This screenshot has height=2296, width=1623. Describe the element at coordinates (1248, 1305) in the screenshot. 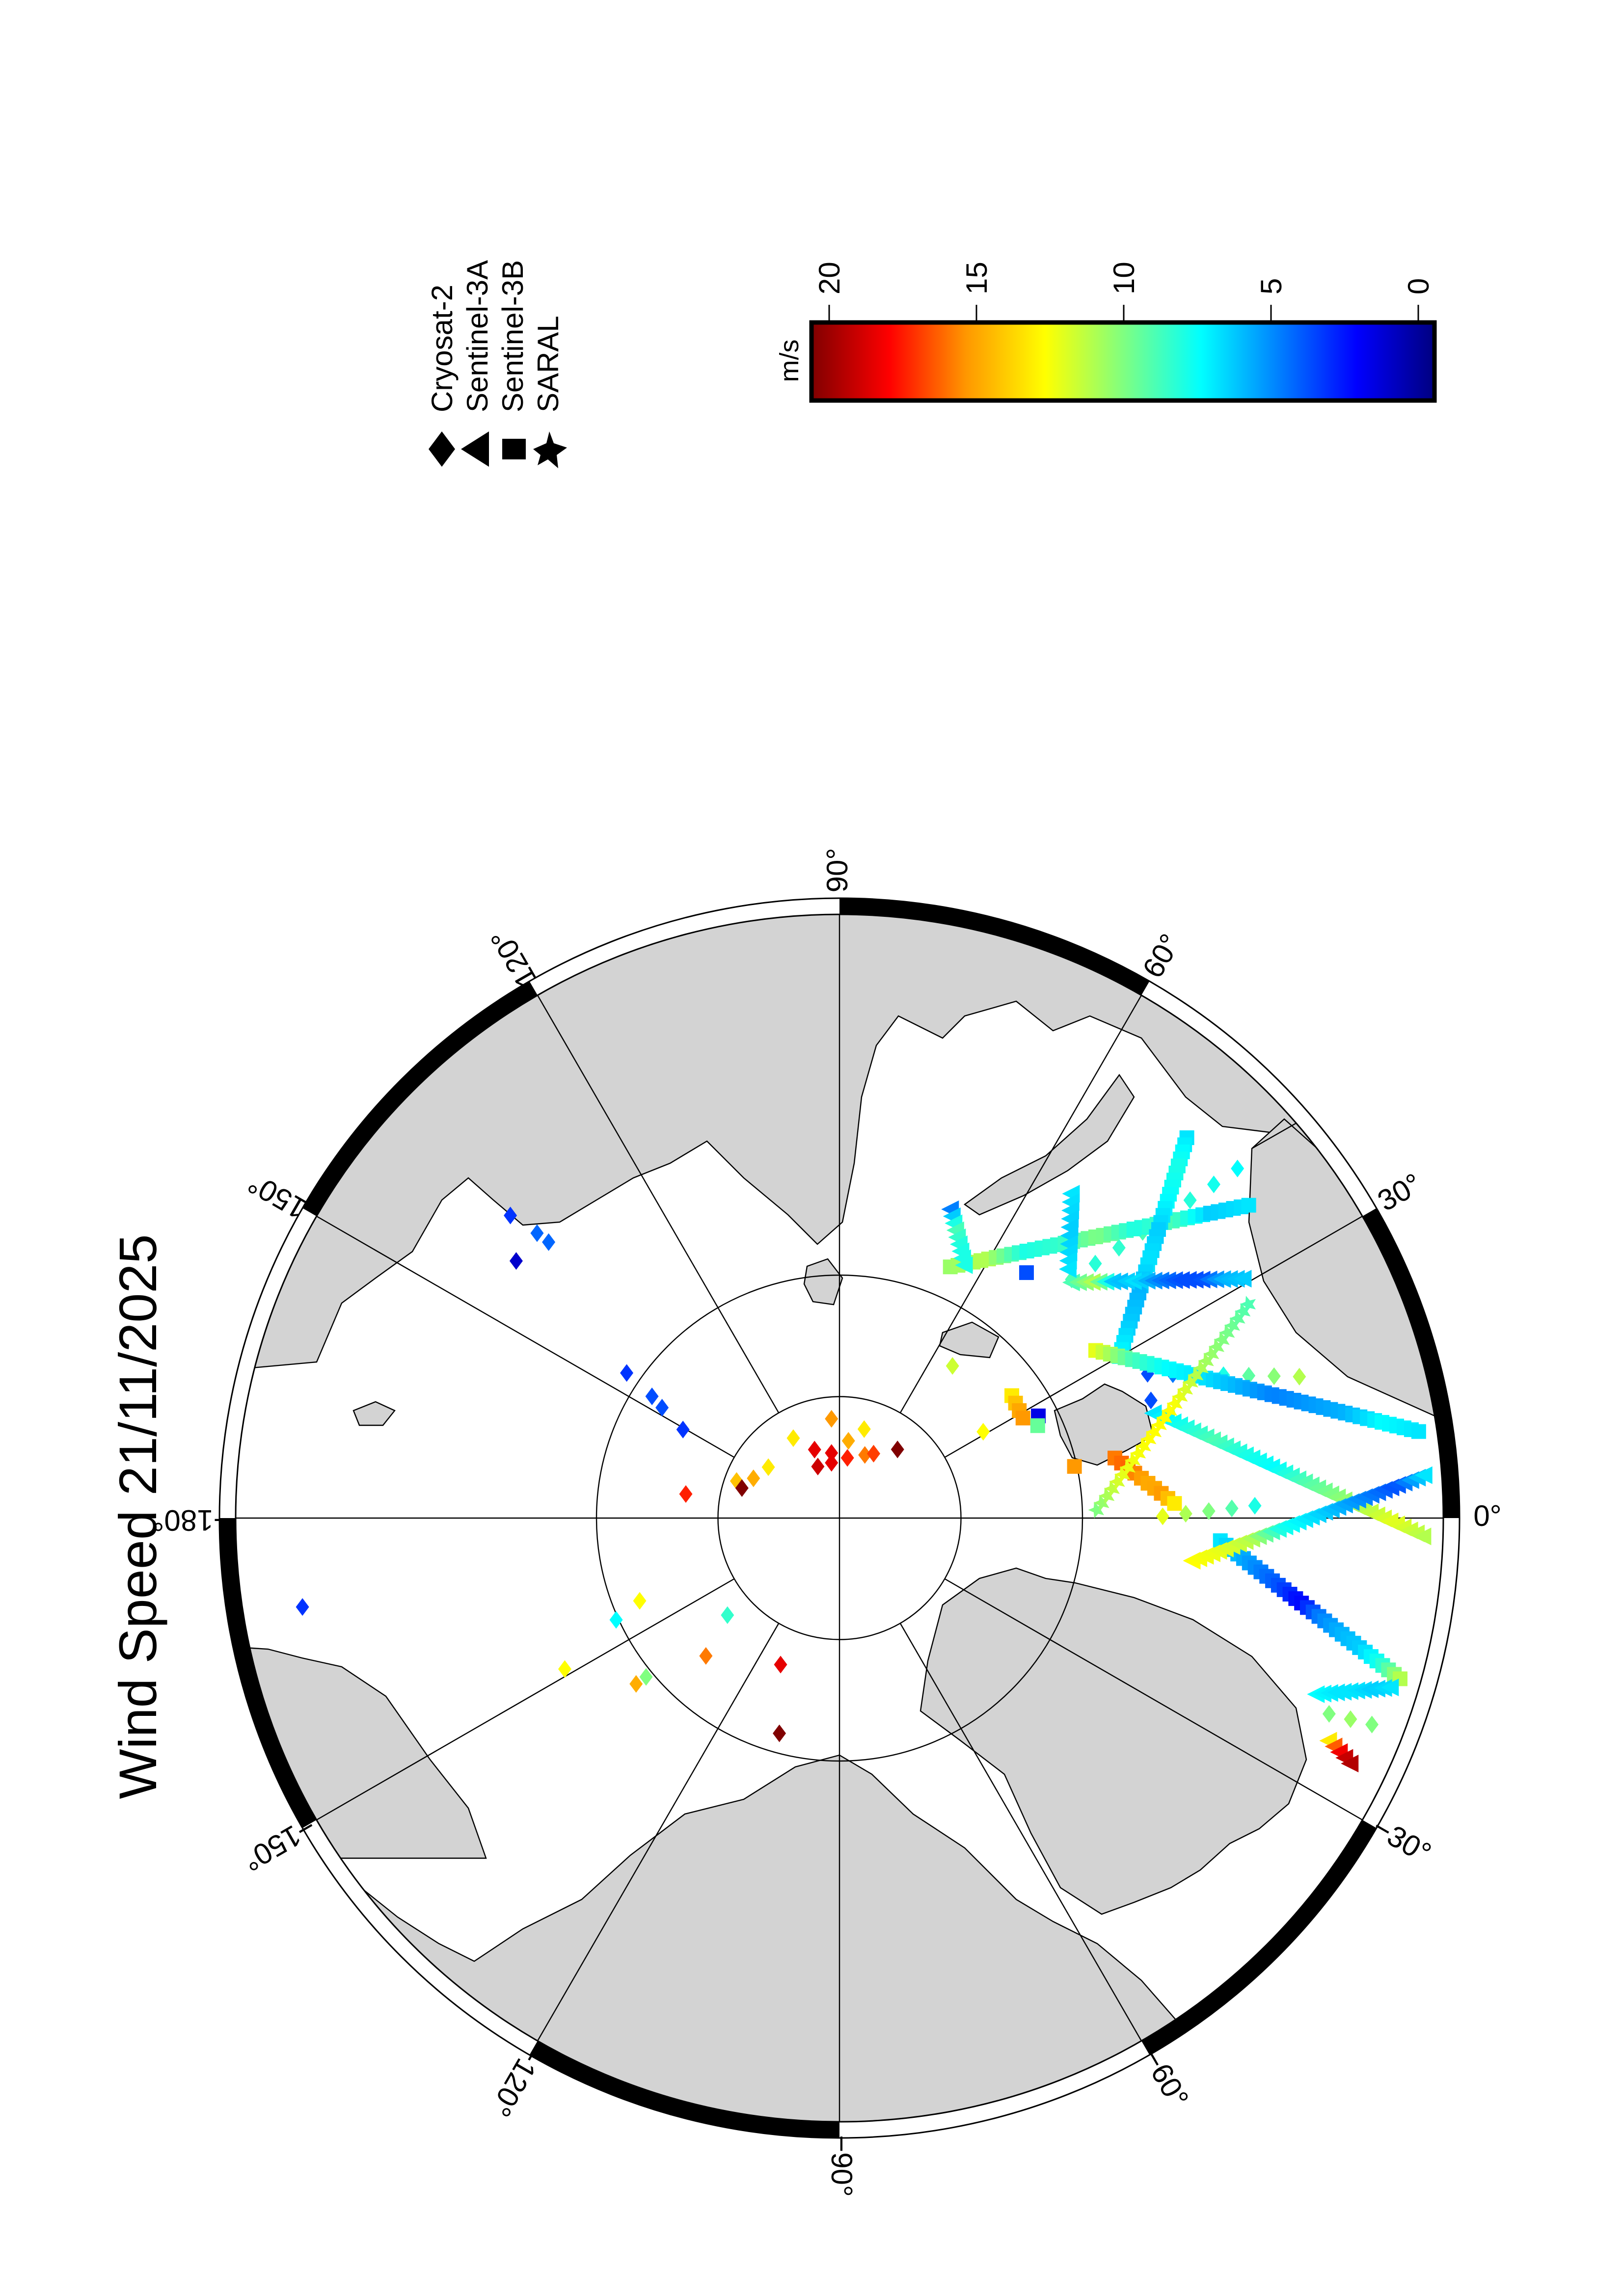

I see `saral-marker` at that location.